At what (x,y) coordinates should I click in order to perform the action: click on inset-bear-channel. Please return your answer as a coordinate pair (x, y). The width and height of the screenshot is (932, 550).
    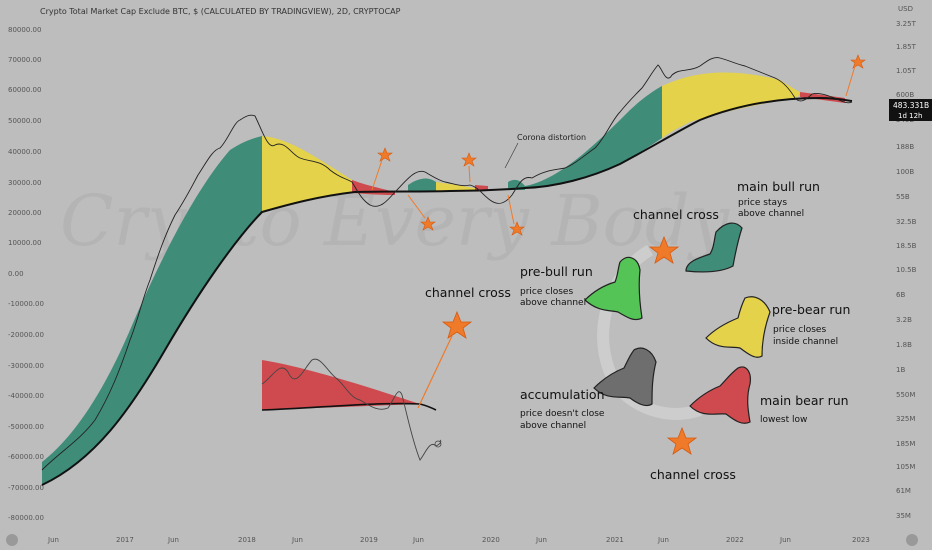
    Looking at the image, I should click on (341, 385).